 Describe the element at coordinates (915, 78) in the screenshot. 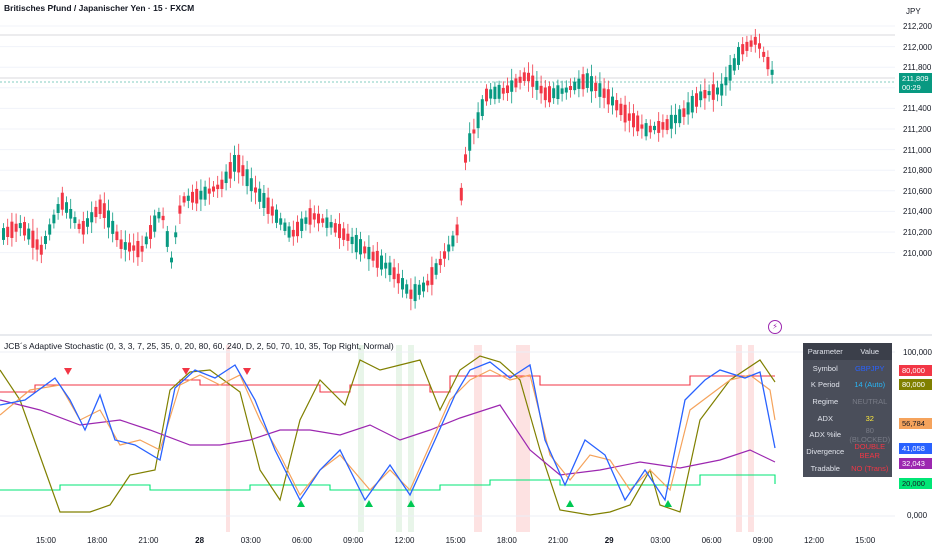

I see `last-price: 211,809` at that location.